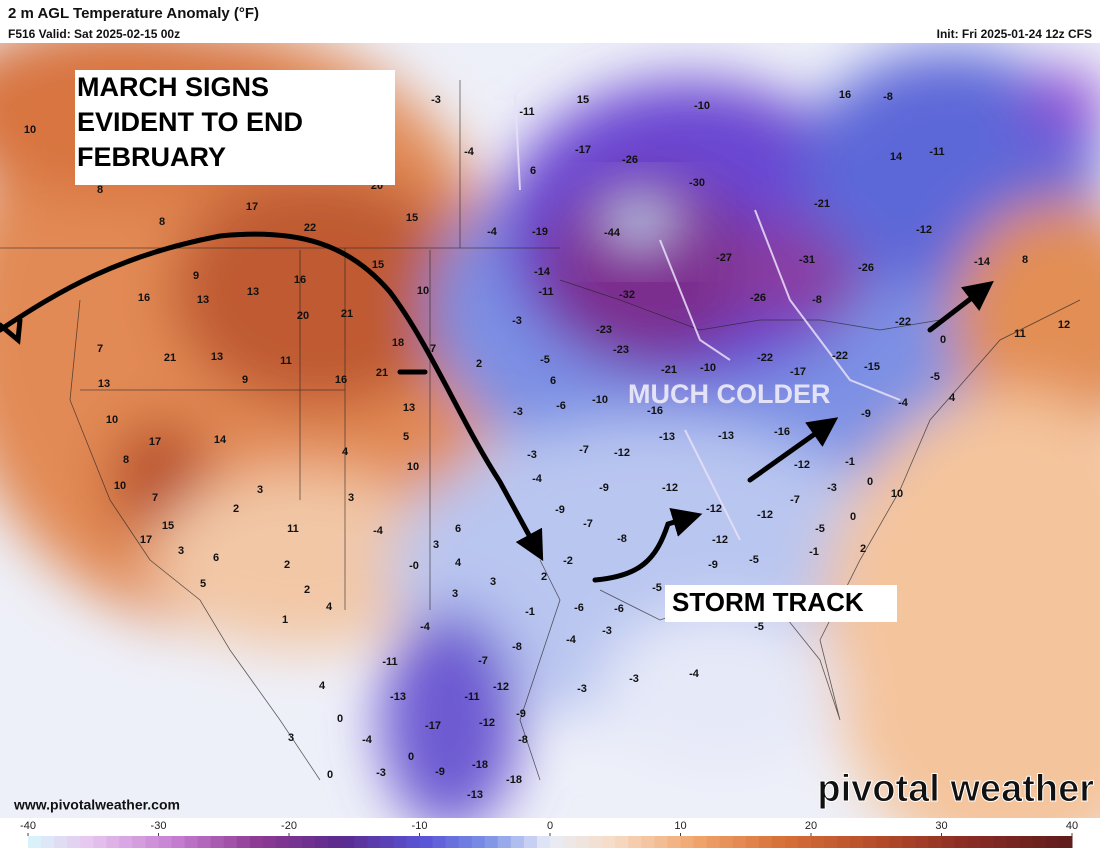 This screenshot has width=1100, height=850. I want to click on station-value: -1, so click(530, 612).